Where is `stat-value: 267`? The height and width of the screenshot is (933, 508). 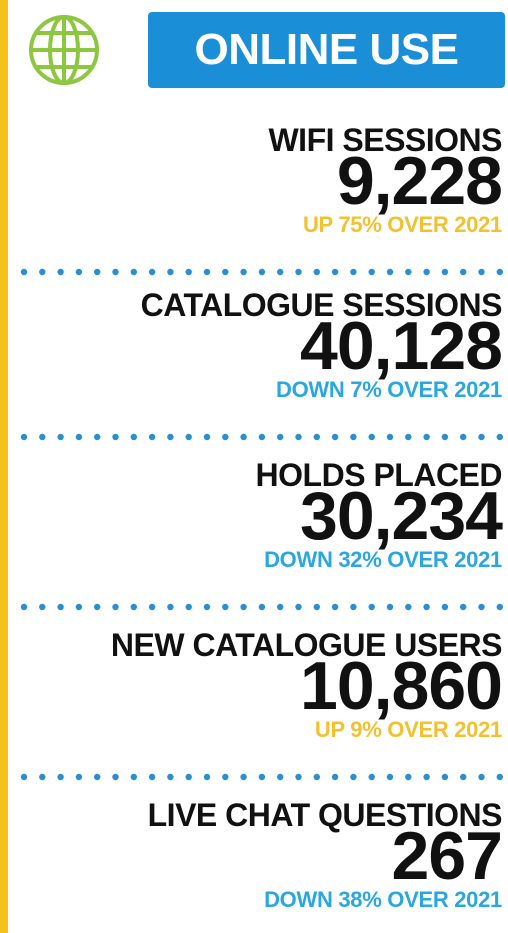 stat-value: 267 is located at coordinates (447, 856).